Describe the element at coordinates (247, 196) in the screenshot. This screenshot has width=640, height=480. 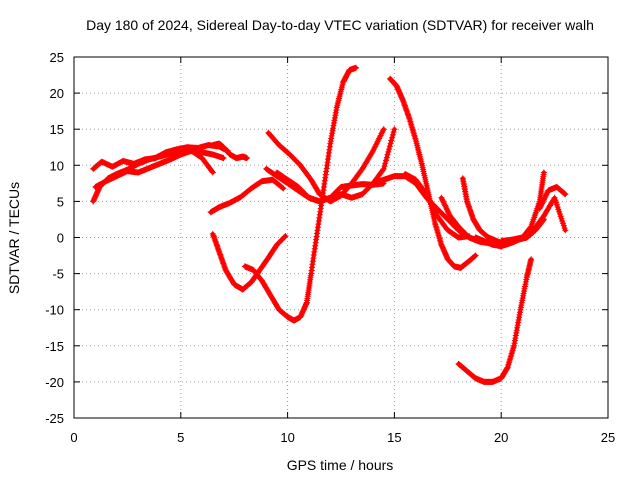
I see `series-arc5` at that location.